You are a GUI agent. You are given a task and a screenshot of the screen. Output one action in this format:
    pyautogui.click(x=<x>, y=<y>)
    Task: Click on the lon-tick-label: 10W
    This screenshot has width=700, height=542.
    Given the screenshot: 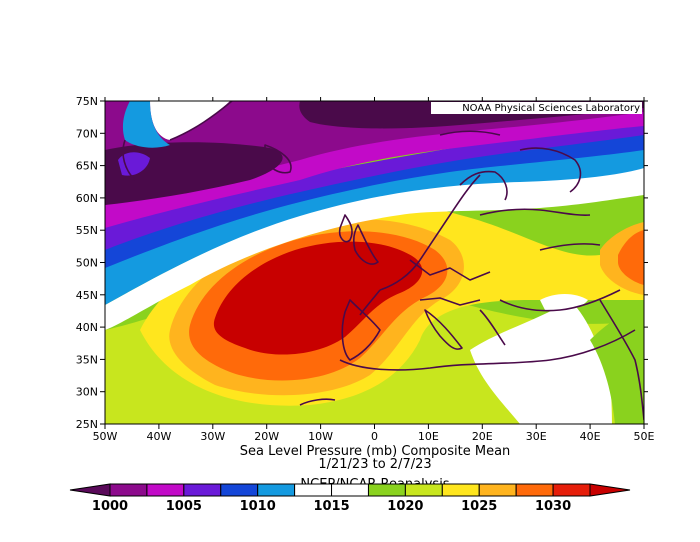 What is the action you would take?
    pyautogui.click(x=320, y=436)
    